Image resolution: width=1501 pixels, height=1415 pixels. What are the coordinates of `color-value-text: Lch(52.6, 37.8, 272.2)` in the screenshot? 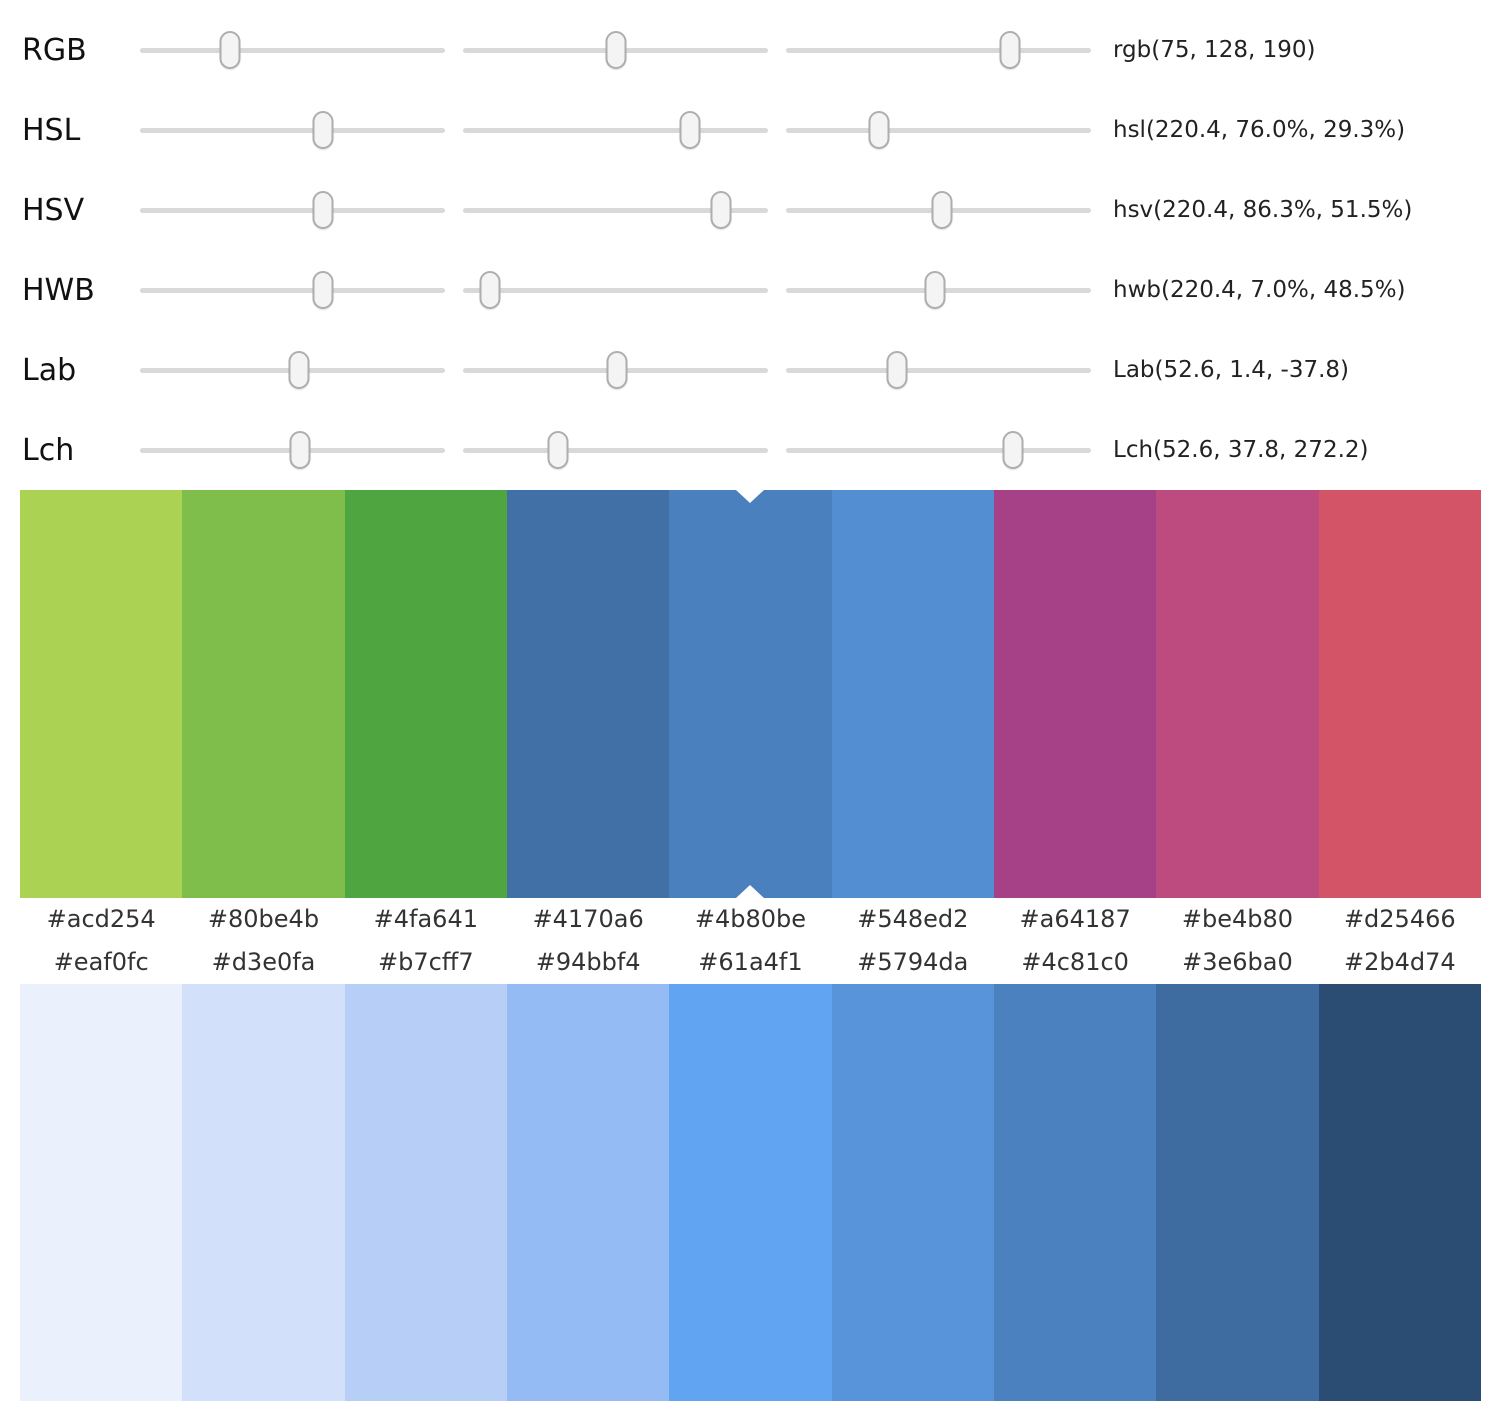 It's located at (1241, 450).